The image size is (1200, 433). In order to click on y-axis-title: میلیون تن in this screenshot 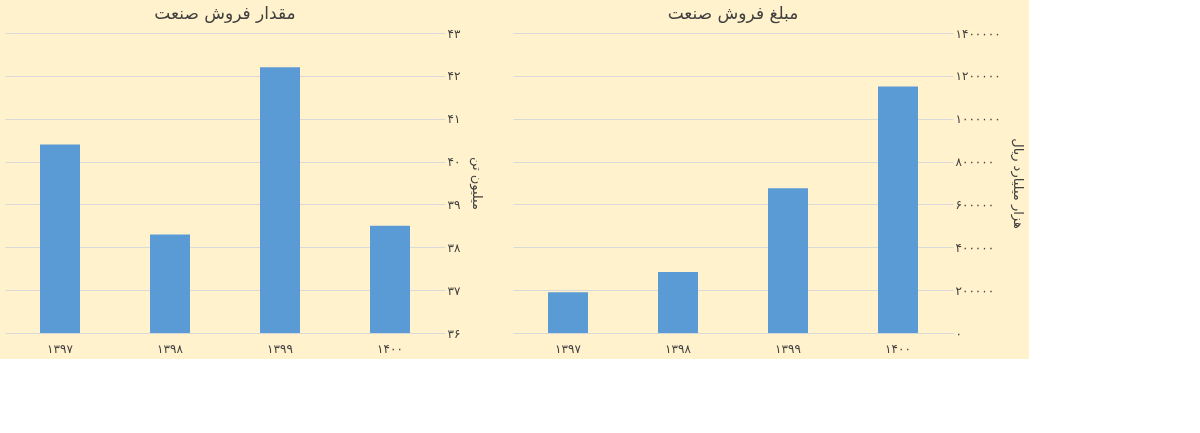, I will do `click(477, 183)`.